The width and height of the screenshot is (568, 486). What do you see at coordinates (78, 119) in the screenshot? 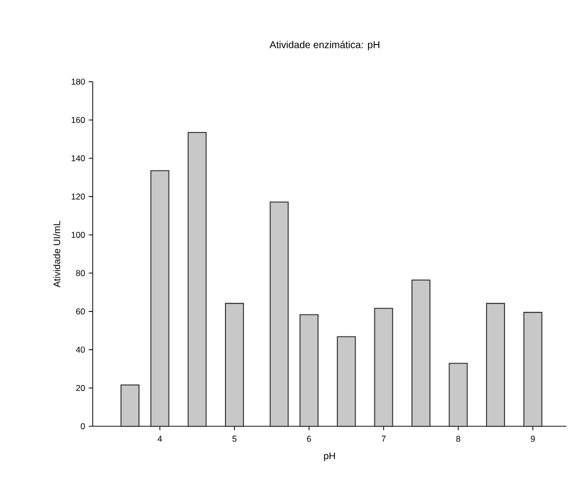
I see `y-tick-label: 160` at bounding box center [78, 119].